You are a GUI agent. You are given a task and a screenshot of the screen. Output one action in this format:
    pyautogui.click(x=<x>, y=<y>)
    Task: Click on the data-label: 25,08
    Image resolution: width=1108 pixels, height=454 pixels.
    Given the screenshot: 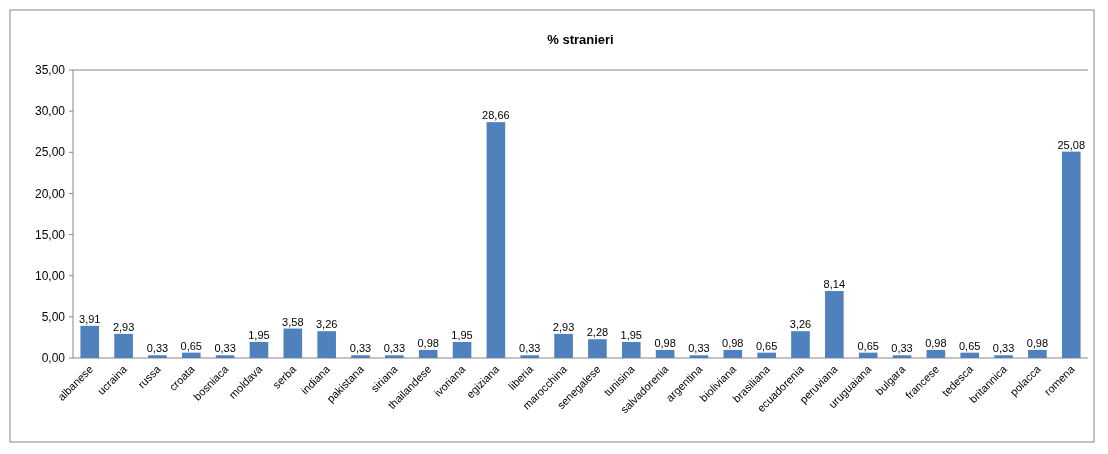 What is the action you would take?
    pyautogui.click(x=1071, y=144)
    